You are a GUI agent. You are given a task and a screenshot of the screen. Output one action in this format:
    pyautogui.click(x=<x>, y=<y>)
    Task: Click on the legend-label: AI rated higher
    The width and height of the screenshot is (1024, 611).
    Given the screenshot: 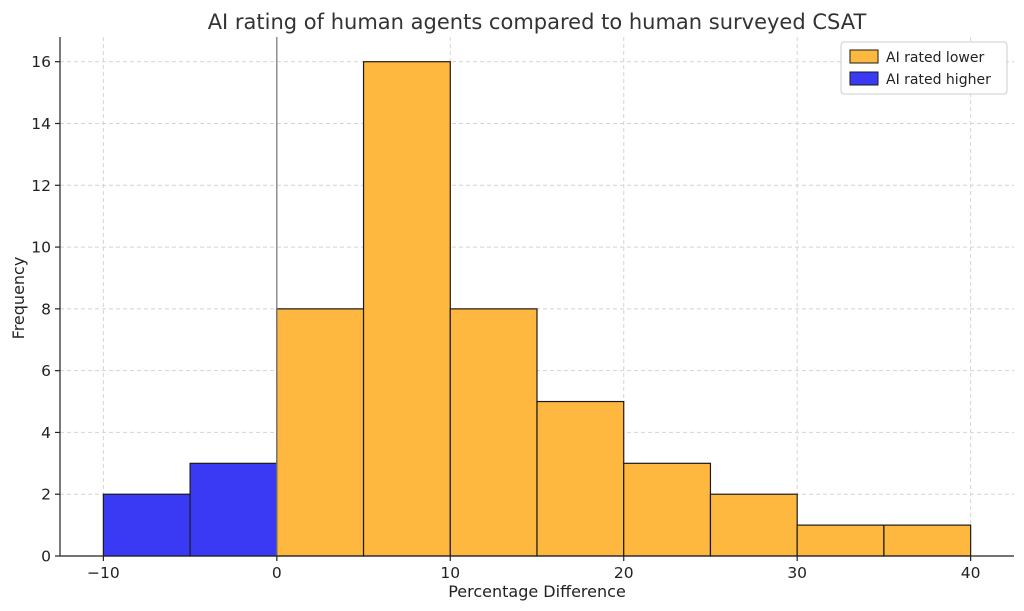 What is the action you would take?
    pyautogui.click(x=938, y=80)
    